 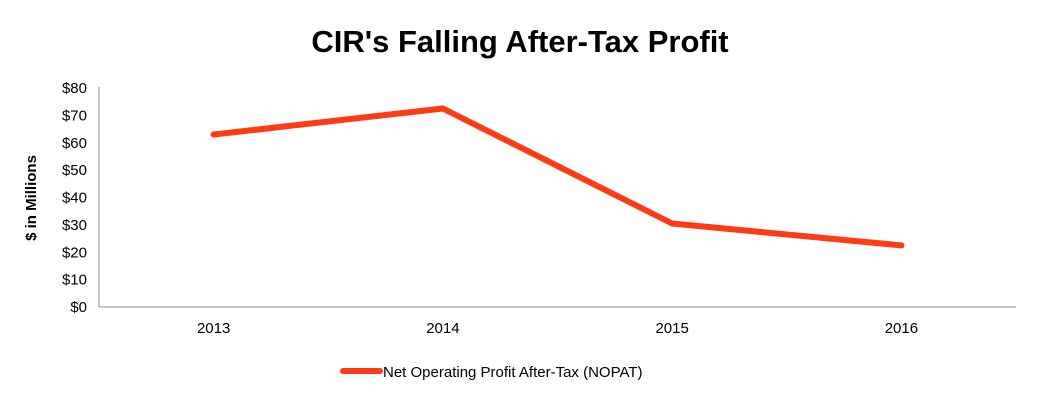 I want to click on legend-label: Net Operating Profit After-Tax (NOPAT), so click(x=513, y=372).